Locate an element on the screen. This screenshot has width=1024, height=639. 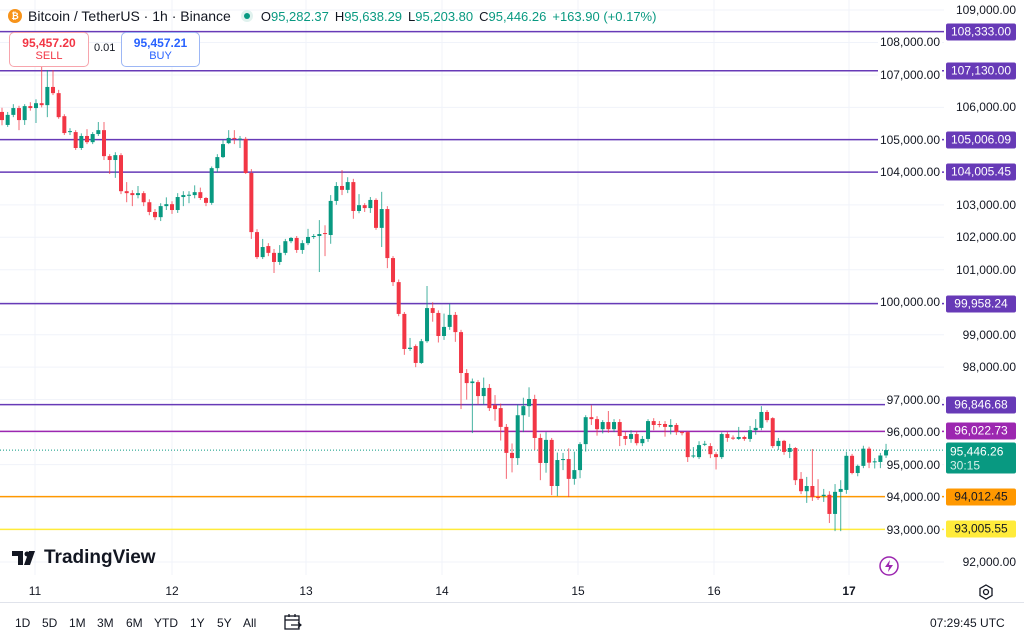
time-tick-label: 16 is located at coordinates (714, 591).